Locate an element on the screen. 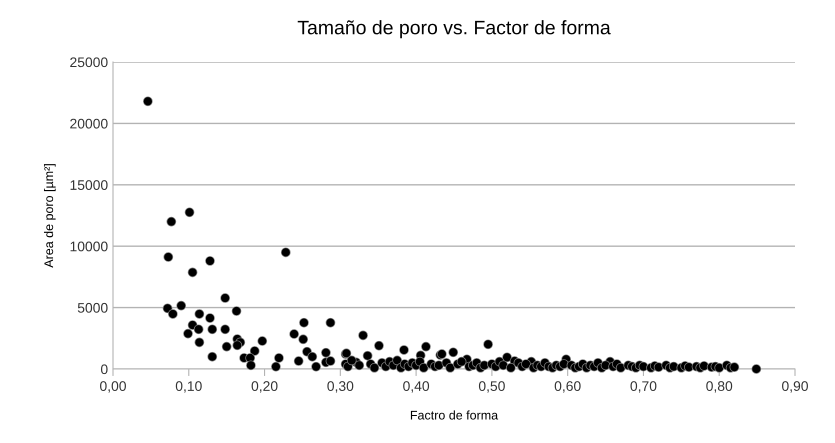 The height and width of the screenshot is (443, 835). x-tick-label: 0,30 is located at coordinates (340, 387).